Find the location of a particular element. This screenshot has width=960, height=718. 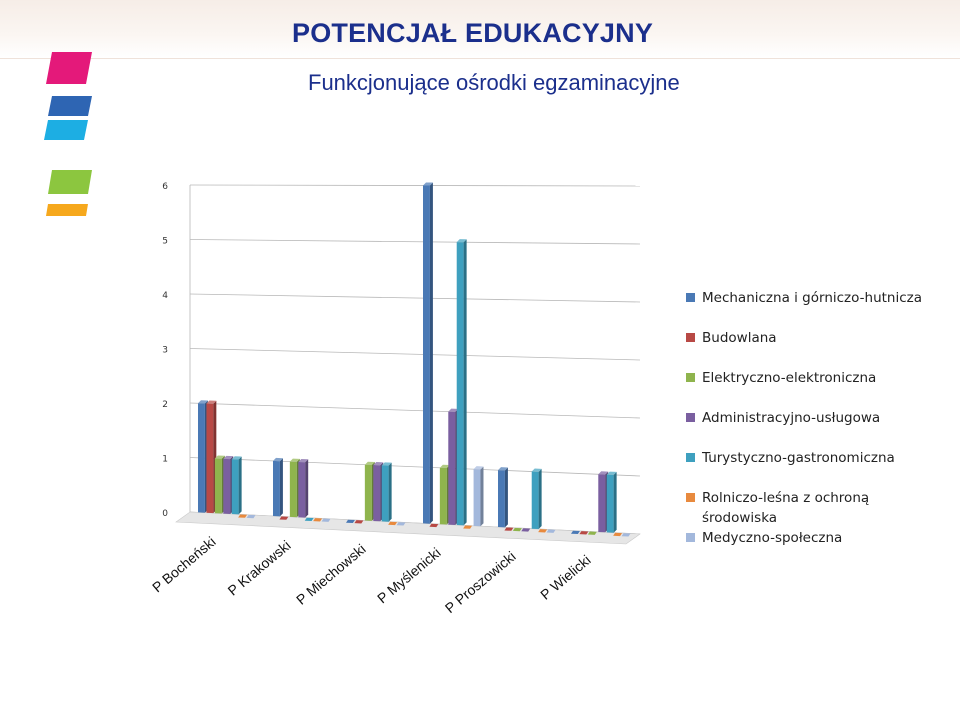

y-axis-ticks: 0 1 2 3 4 5 6 is located at coordinates (165, 350).